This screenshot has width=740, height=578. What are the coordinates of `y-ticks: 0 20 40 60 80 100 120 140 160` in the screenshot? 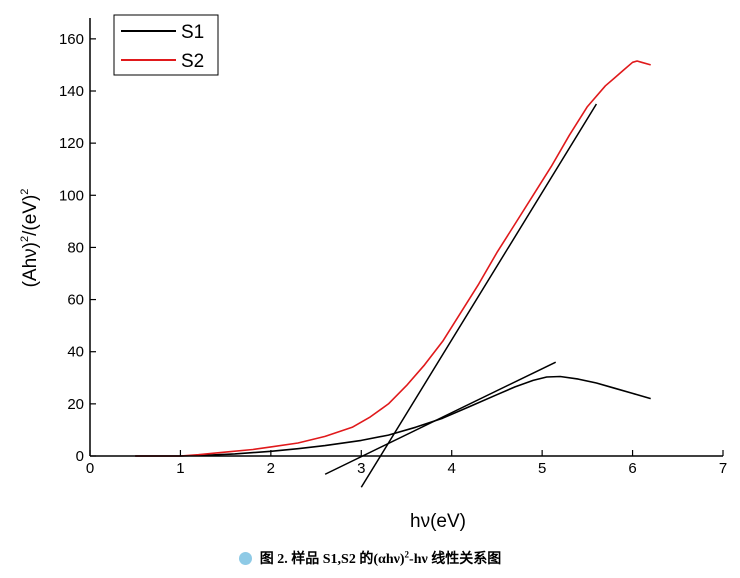 It's located at (77, 248).